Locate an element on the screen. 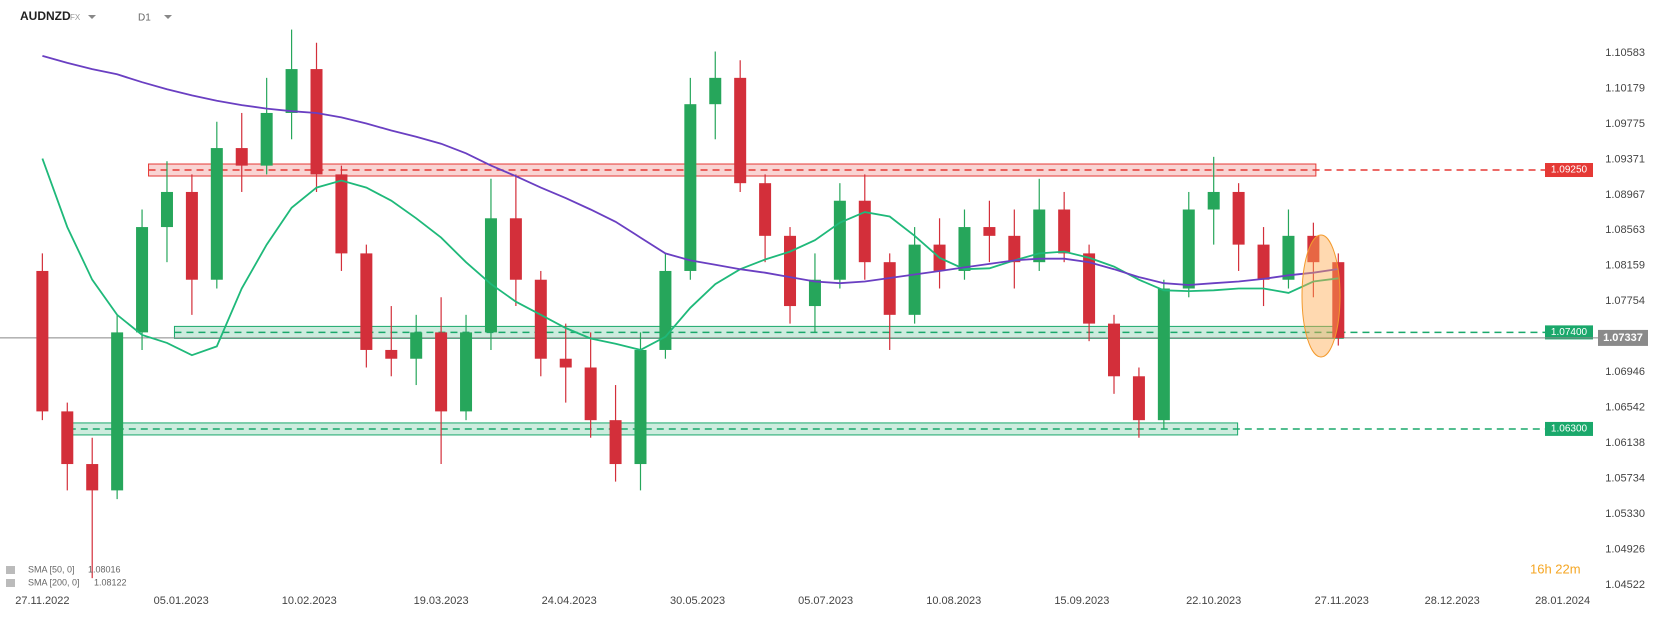  y-tick-label: 1.04926 is located at coordinates (1625, 549).